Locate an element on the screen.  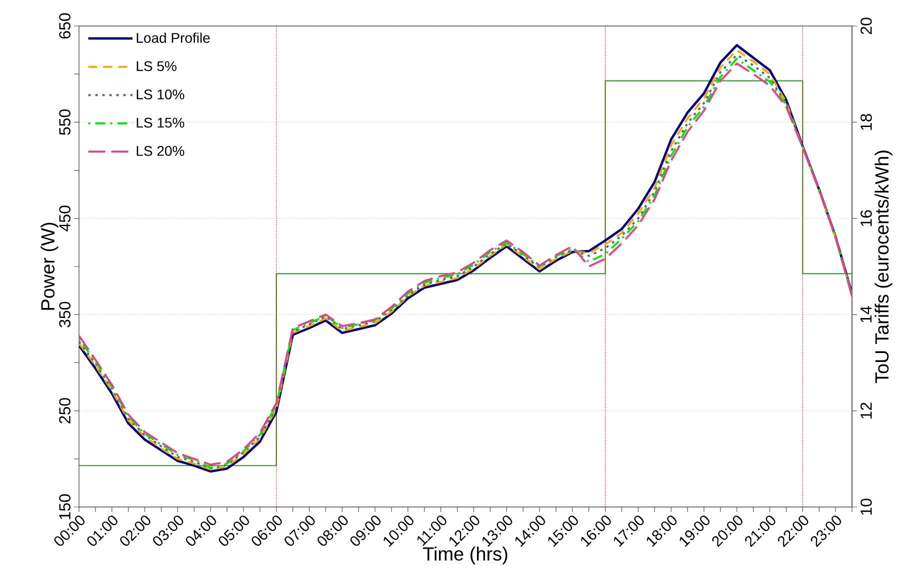
legend-label: LS 5% is located at coordinates (156, 66).